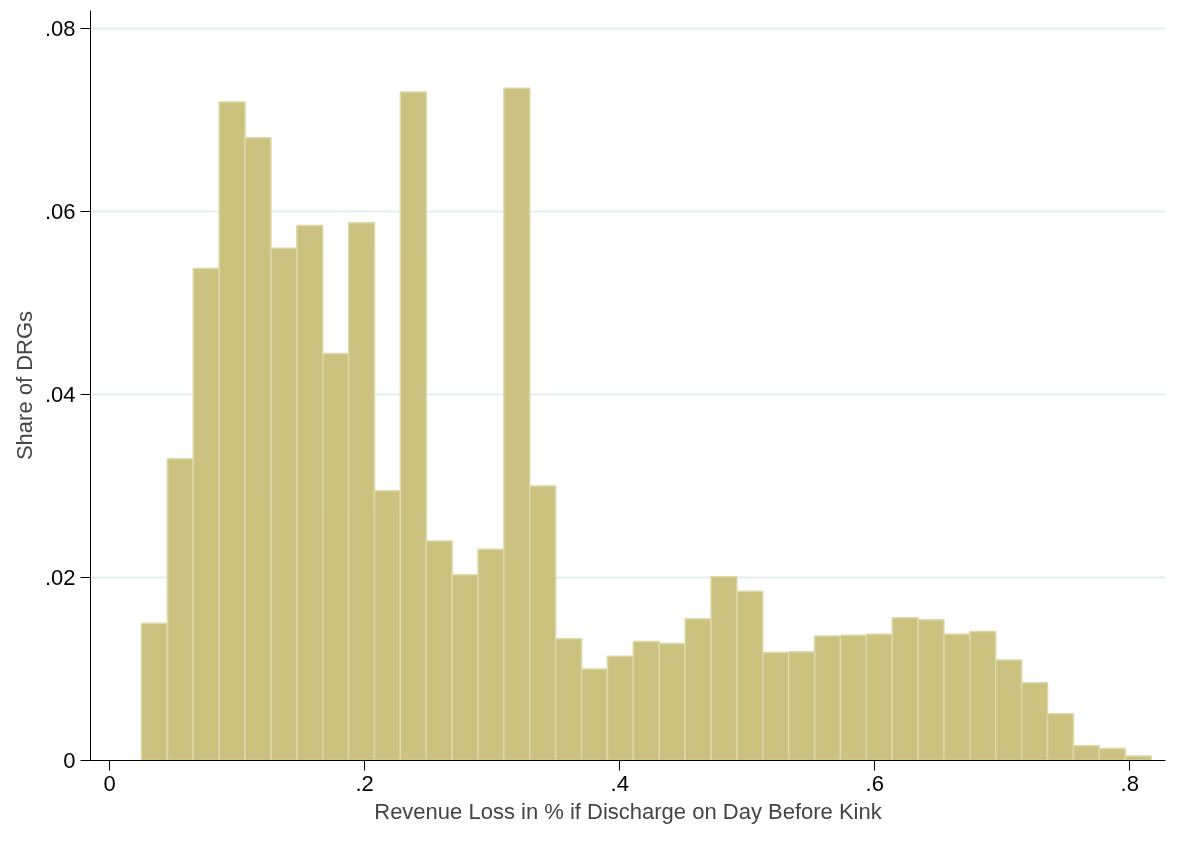 The image size is (1183, 845). I want to click on y-tick-label: .02, so click(60, 578).